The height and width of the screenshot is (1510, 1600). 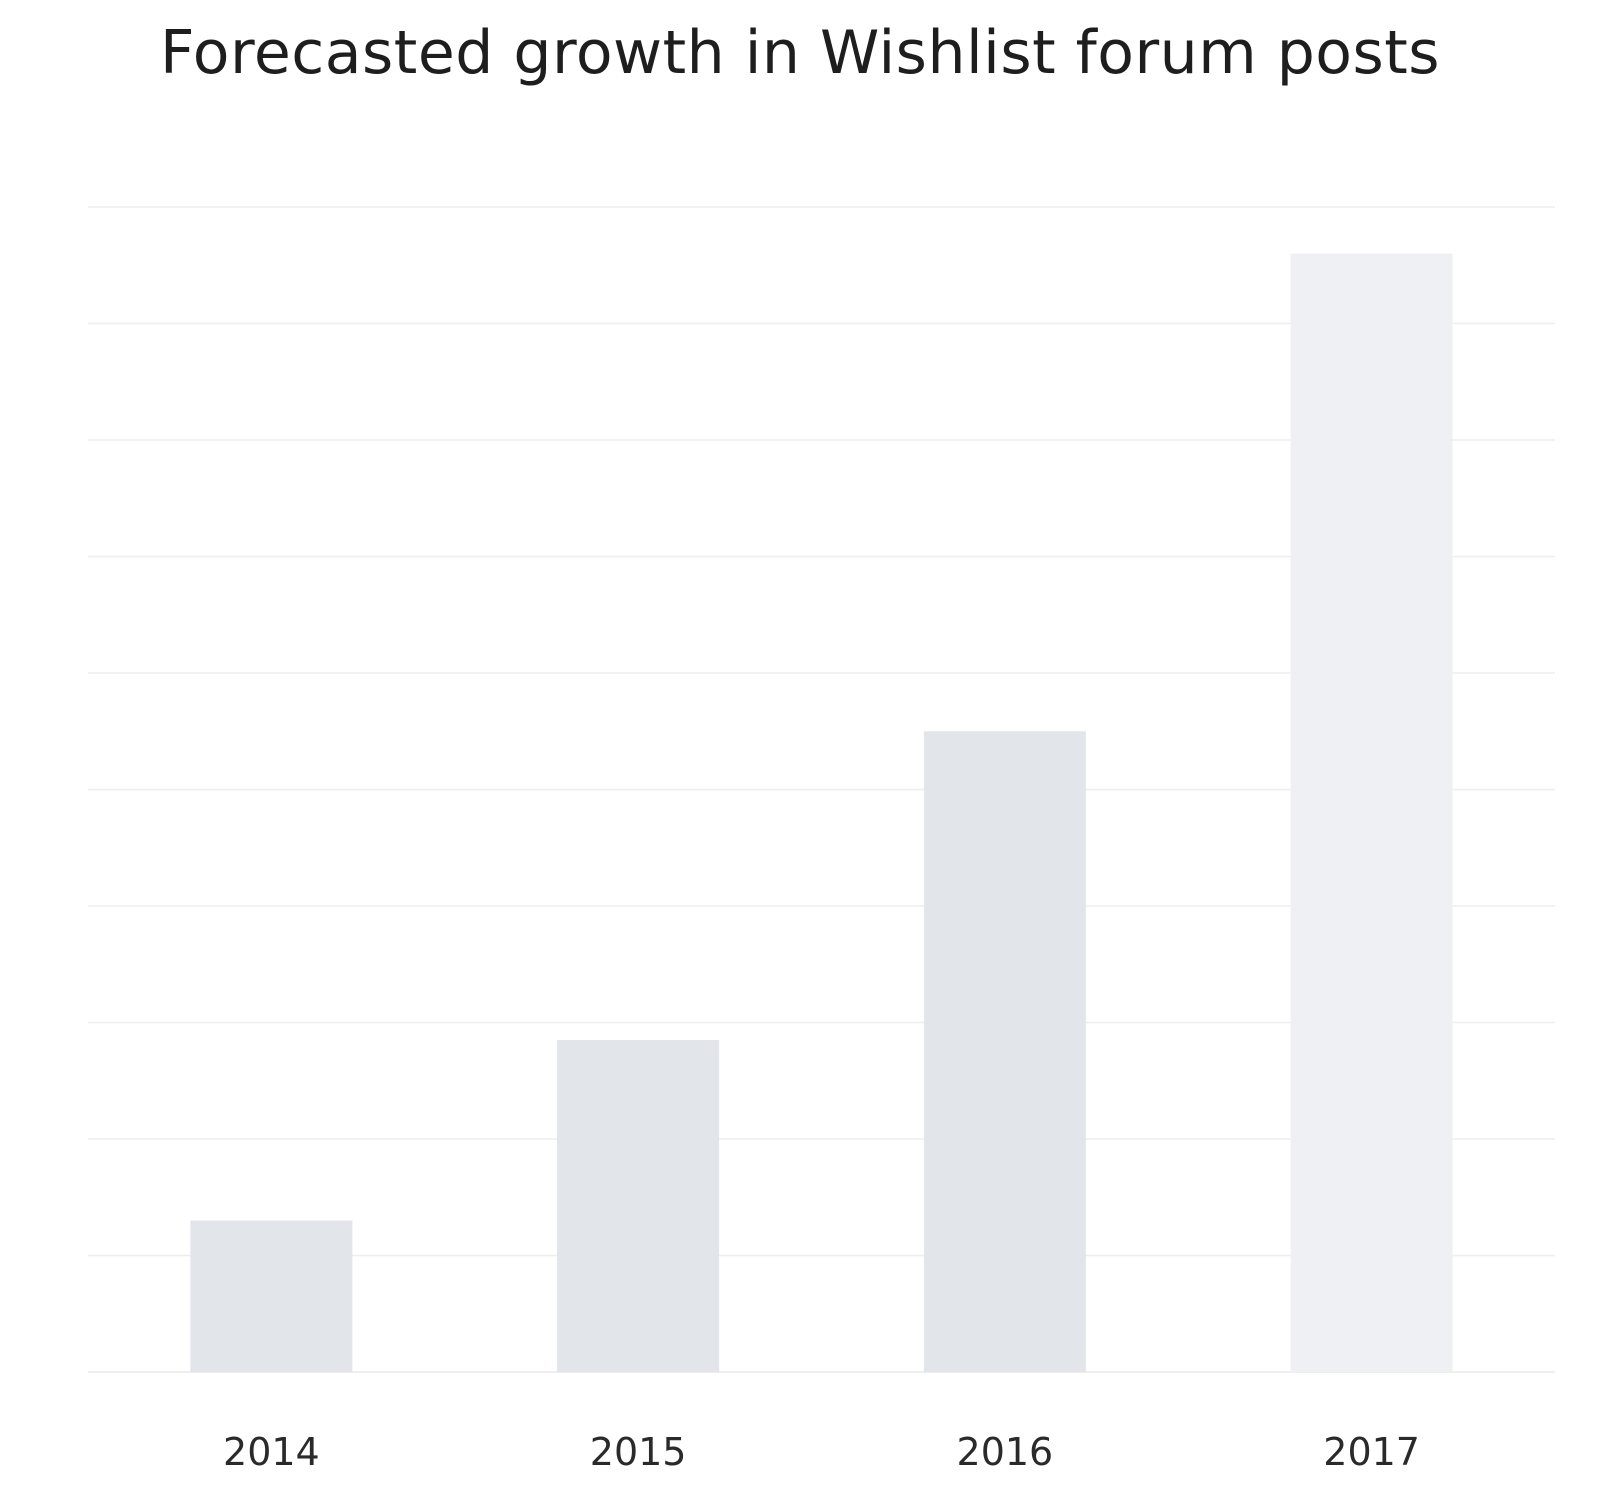 What do you see at coordinates (638, 1452) in the screenshot?
I see `x-tick-label: 2015` at bounding box center [638, 1452].